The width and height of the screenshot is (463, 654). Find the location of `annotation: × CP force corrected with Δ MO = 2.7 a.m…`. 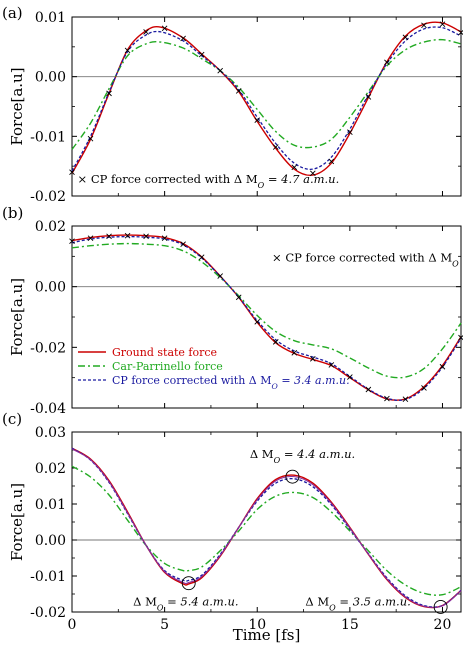

annotation: × CP force corrected with Δ MO = 2.7 a.m… is located at coordinates (367, 259).